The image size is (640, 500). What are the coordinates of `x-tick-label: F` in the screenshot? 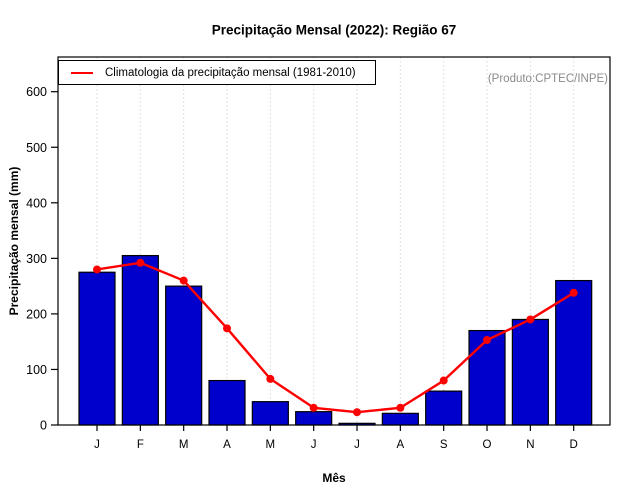 It's located at (140, 445).